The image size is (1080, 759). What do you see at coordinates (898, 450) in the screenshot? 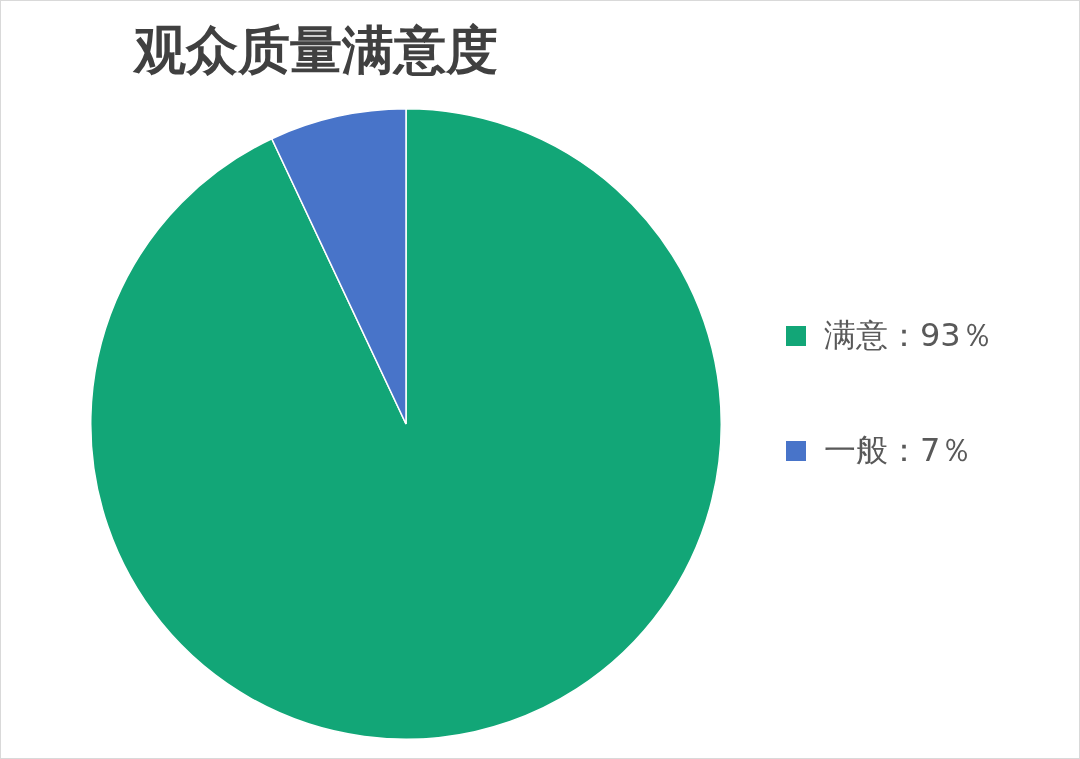
I see `legend-label: 一般：7％` at bounding box center [898, 450].